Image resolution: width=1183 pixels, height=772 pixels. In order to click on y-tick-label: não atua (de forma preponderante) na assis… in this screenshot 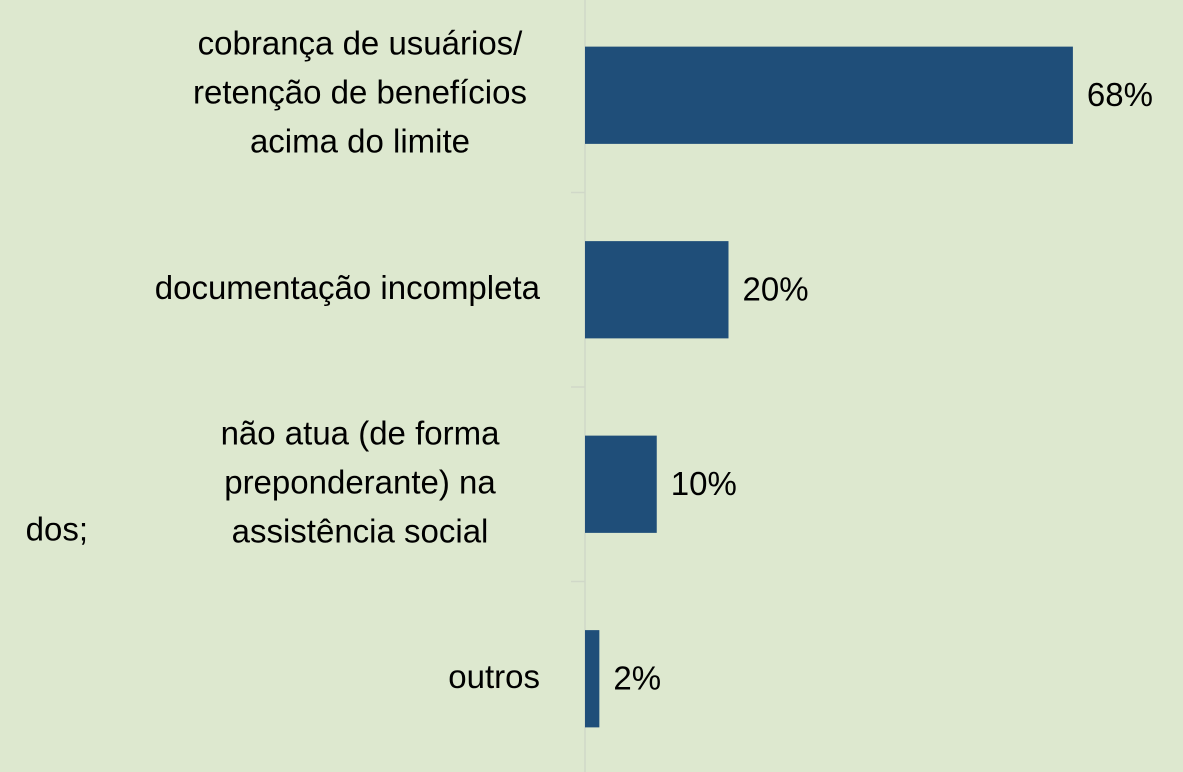, I will do `click(360, 481)`.